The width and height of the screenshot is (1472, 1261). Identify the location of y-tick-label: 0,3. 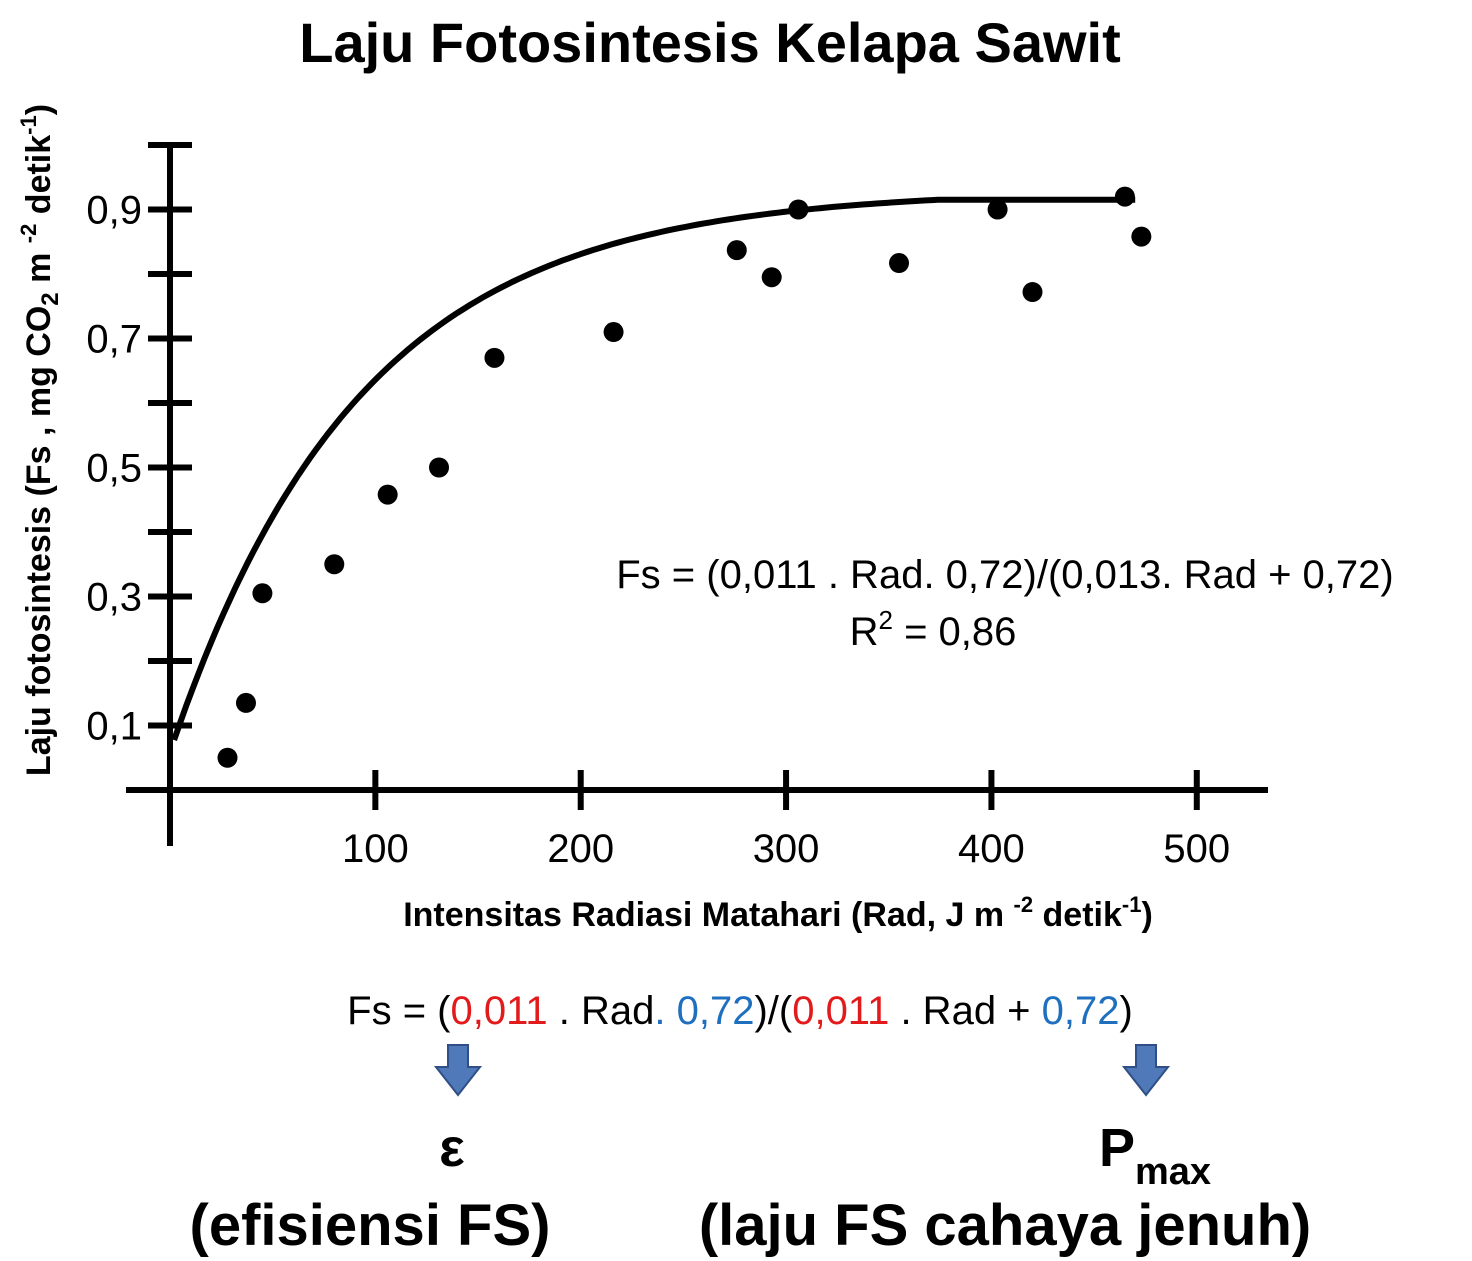
(114, 598).